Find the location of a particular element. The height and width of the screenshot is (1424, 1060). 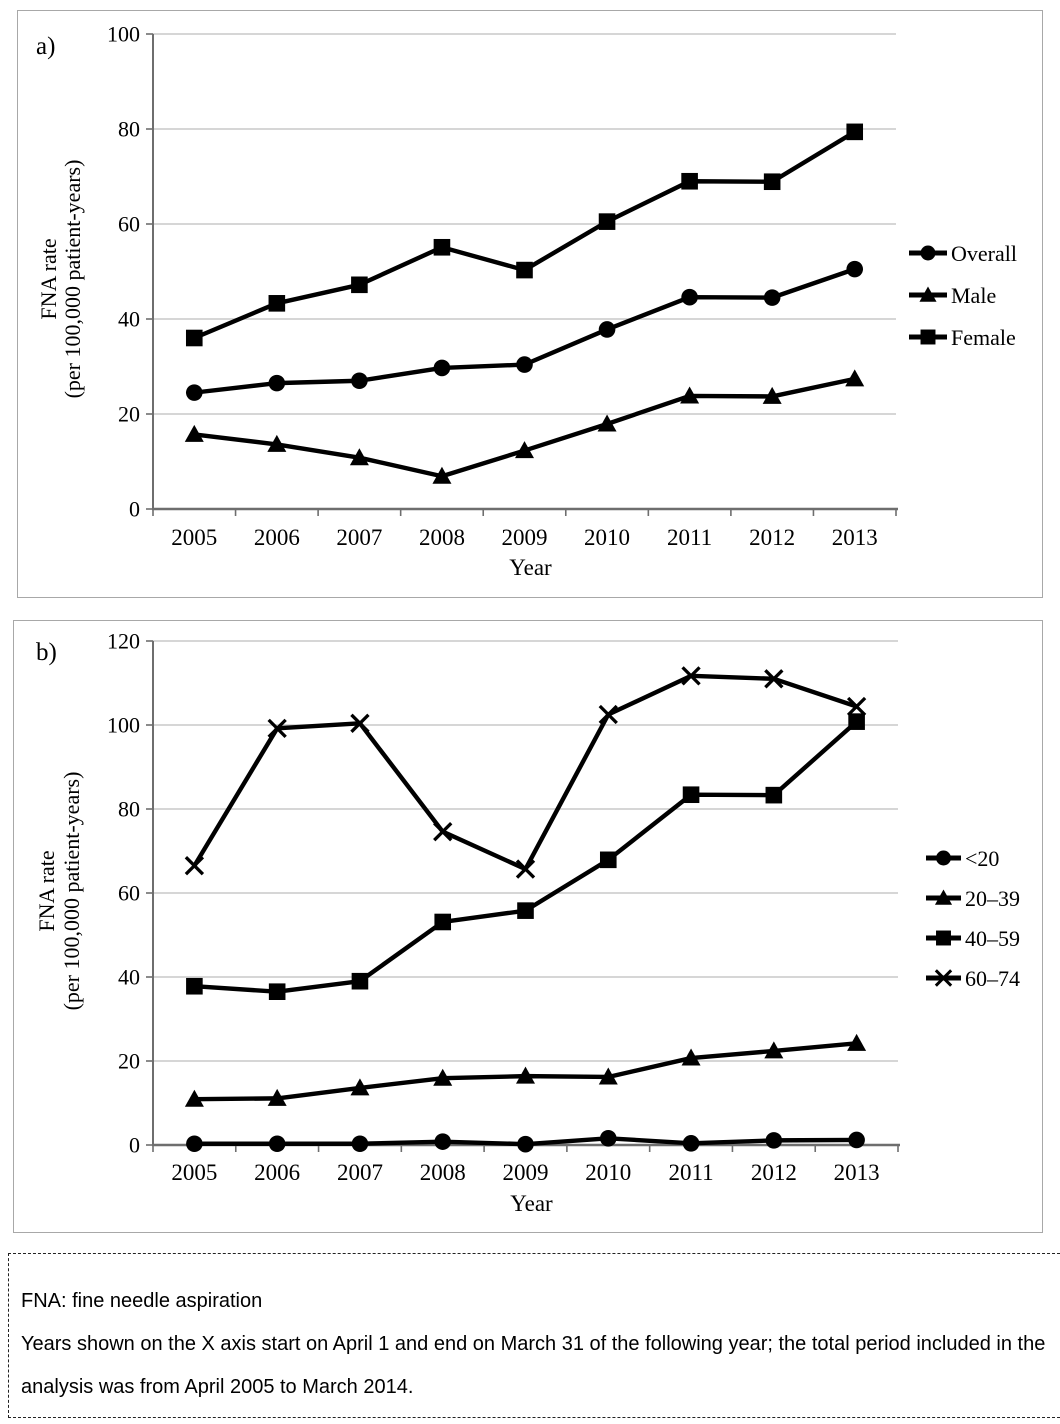

y-tick-label: 100 is located at coordinates (123, 34).